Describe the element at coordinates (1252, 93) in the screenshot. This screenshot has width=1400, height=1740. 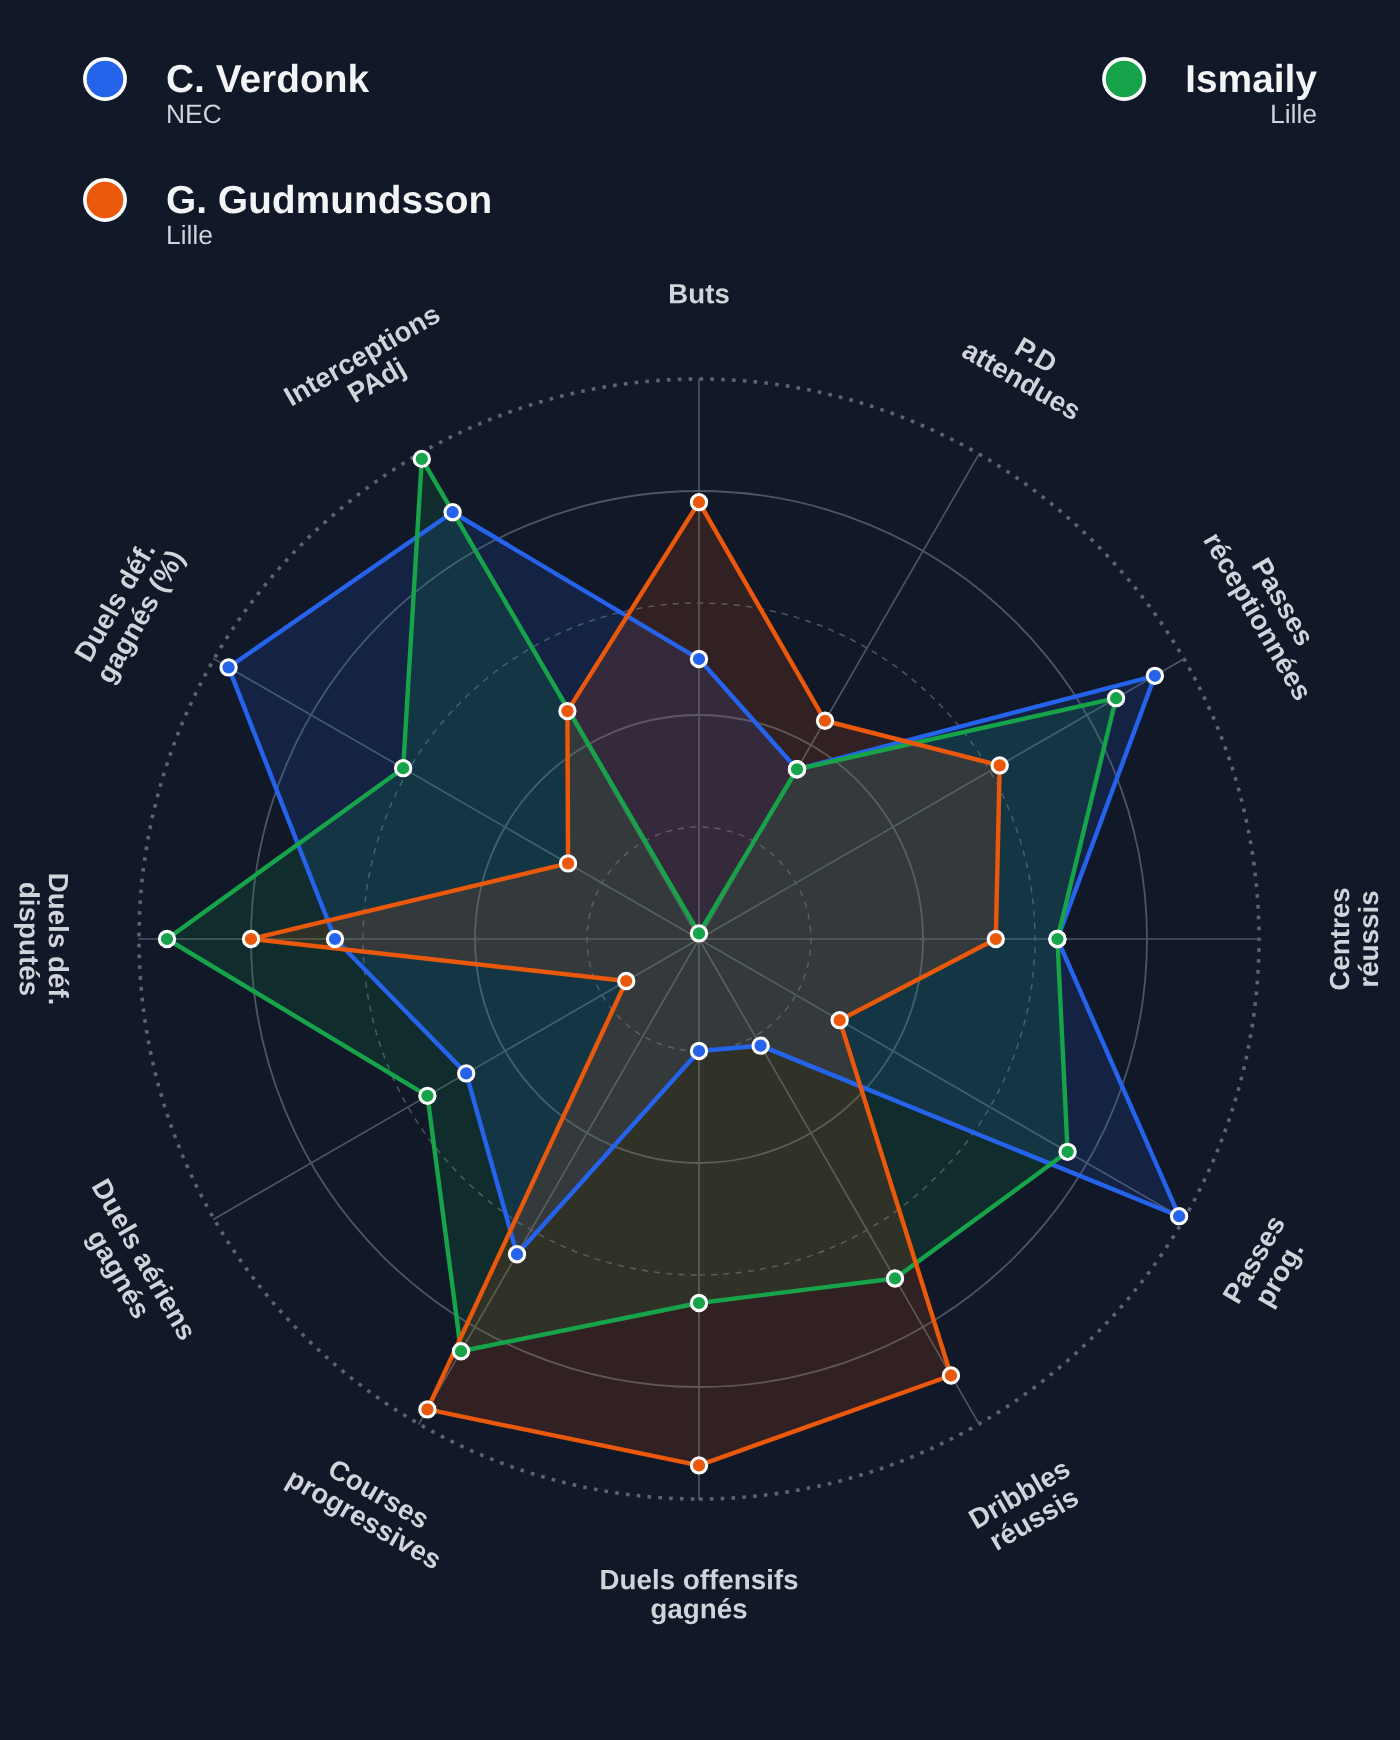
I see `legend-label: Ismaily Lille` at that location.